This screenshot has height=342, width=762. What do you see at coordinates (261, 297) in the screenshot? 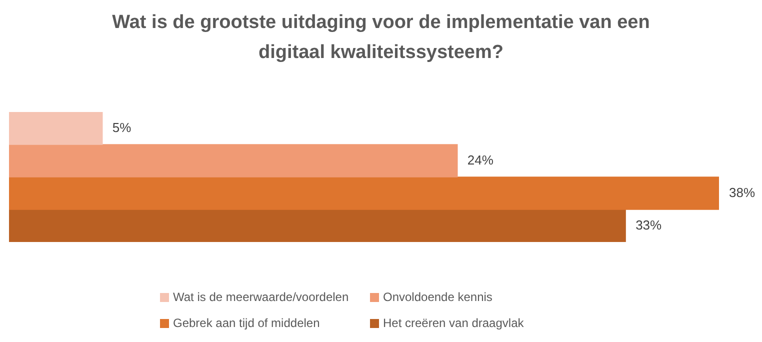
I see `legend-label: Wat is de meerwaarde/voordelen` at bounding box center [261, 297].